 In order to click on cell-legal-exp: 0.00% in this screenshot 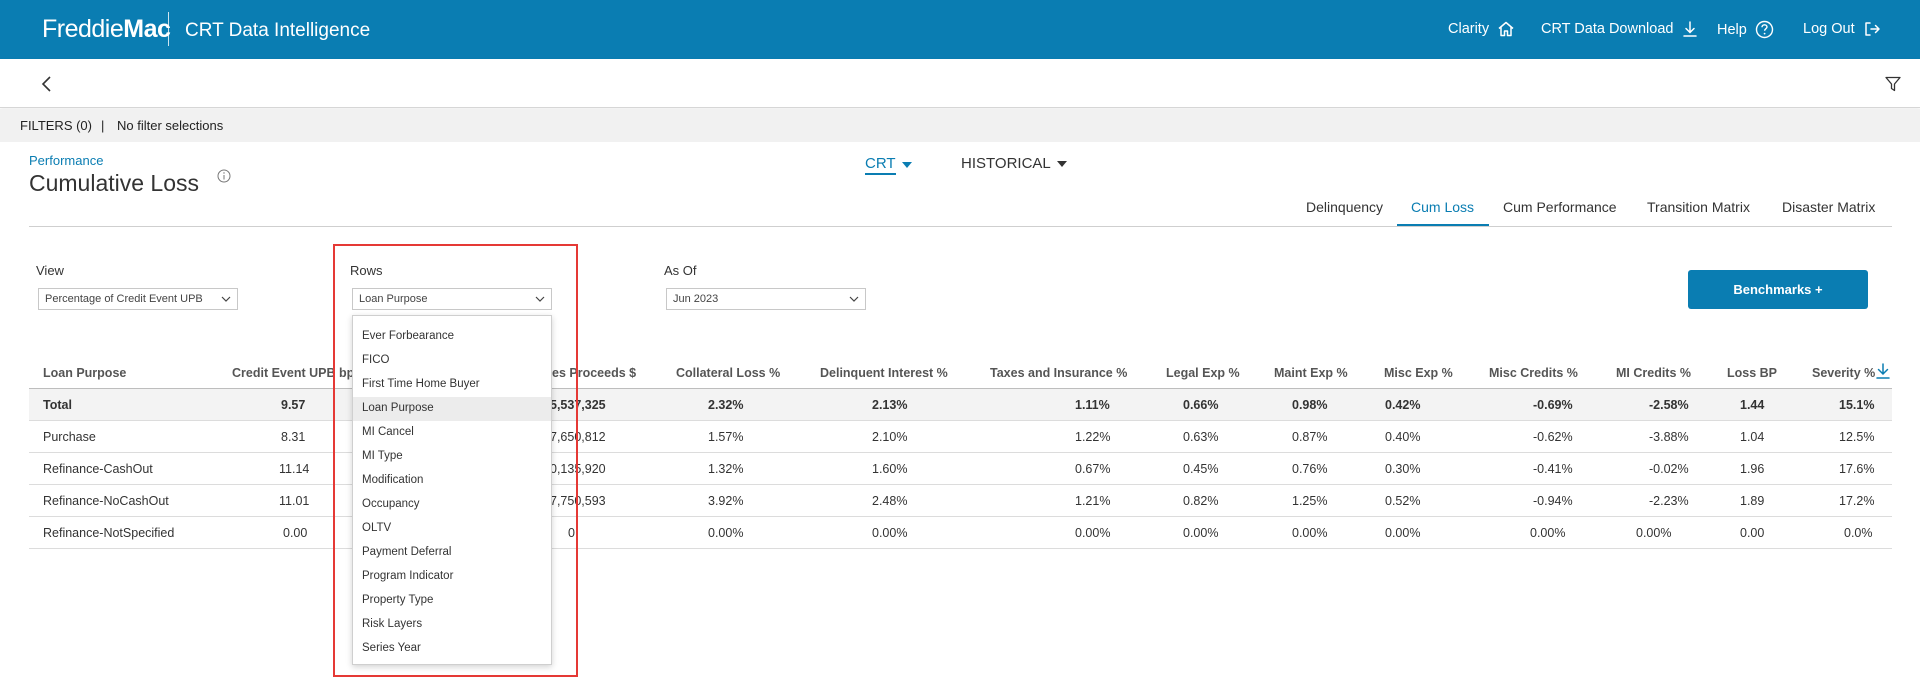, I will do `click(1201, 533)`.